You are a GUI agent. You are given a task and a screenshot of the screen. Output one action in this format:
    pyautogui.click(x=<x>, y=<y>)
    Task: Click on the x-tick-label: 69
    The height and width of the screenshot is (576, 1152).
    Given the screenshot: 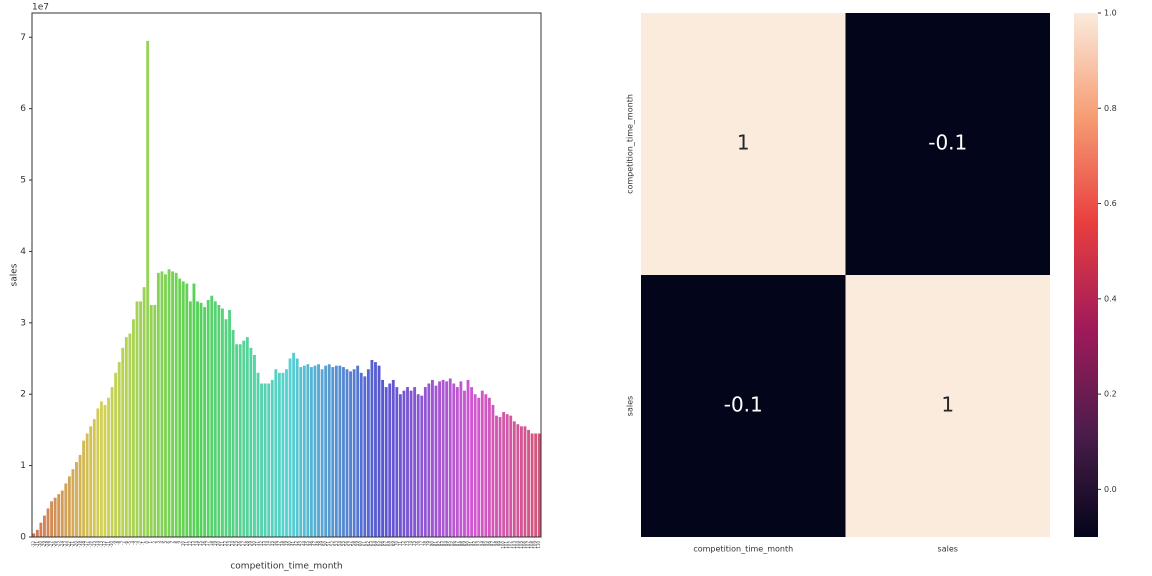 What is the action you would take?
    pyautogui.click(x=392, y=544)
    